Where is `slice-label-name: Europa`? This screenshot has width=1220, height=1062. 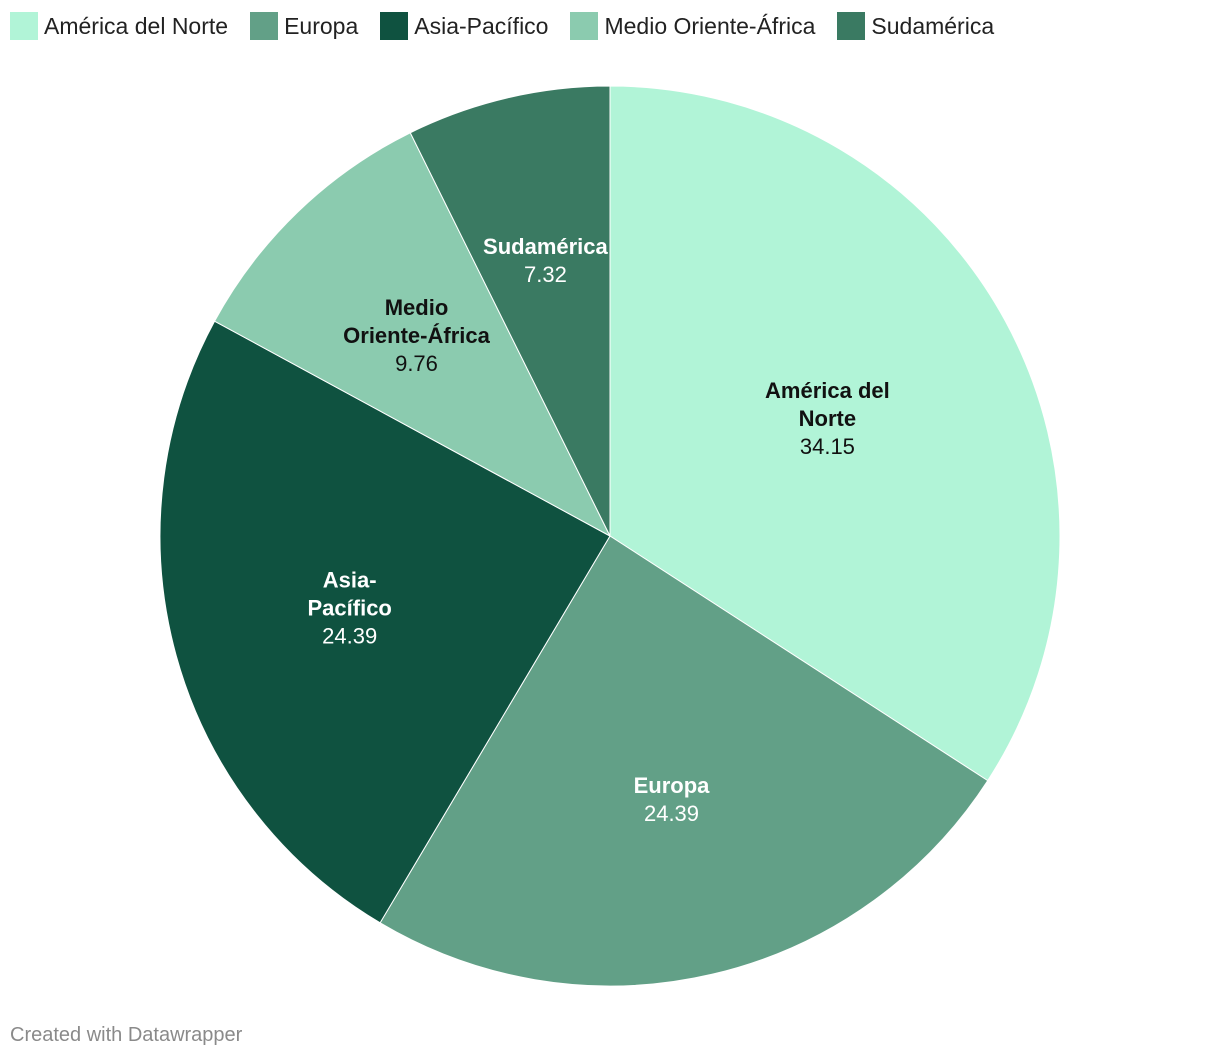
slice-label-name: Europa is located at coordinates (672, 785).